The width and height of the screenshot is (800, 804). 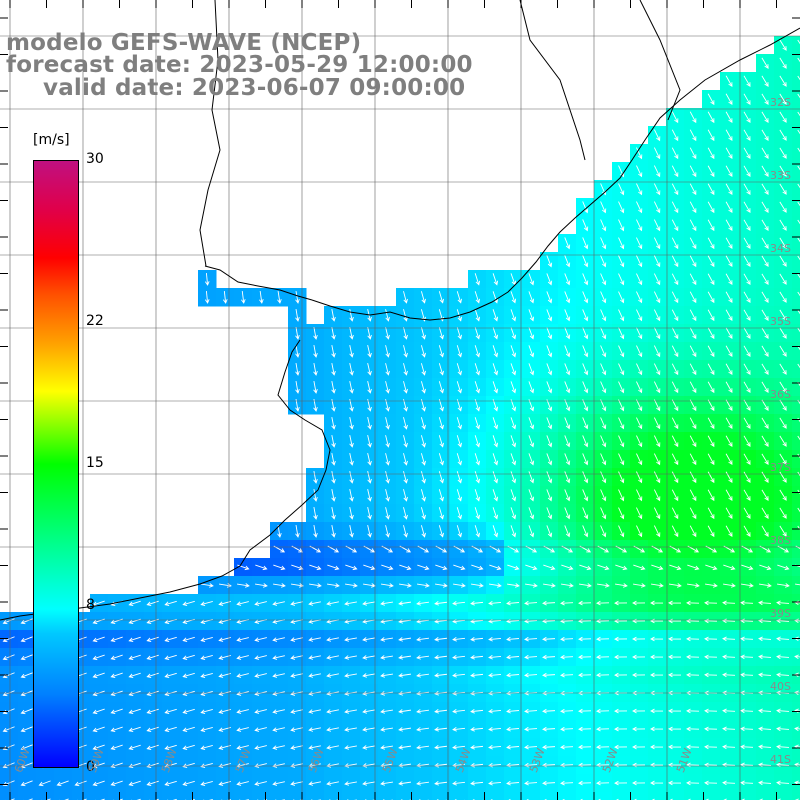 What do you see at coordinates (780, 759) in the screenshot?
I see `latitude-label: 41S` at bounding box center [780, 759].